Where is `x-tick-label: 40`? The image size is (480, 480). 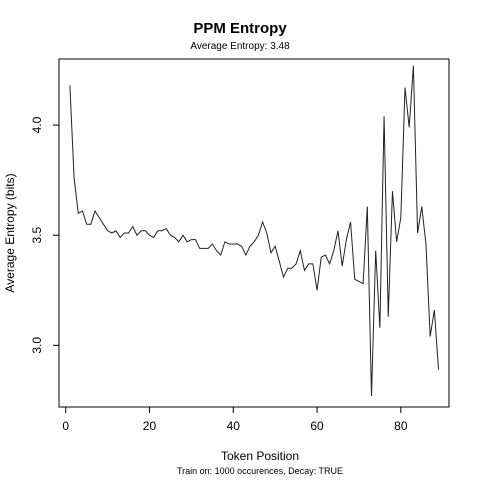
x-tick-label: 40 is located at coordinates (234, 426).